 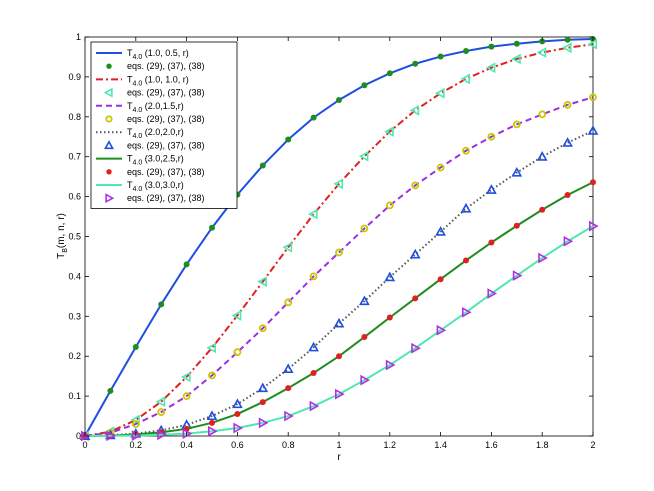 I want to click on legend-item: T4.0 (3.0,3.0,r), so click(x=140, y=186).